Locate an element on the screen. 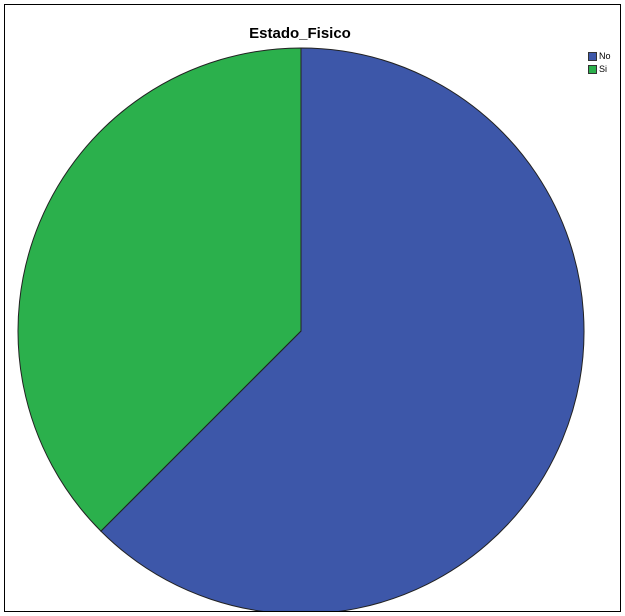  legend-item-no: No is located at coordinates (599, 56).